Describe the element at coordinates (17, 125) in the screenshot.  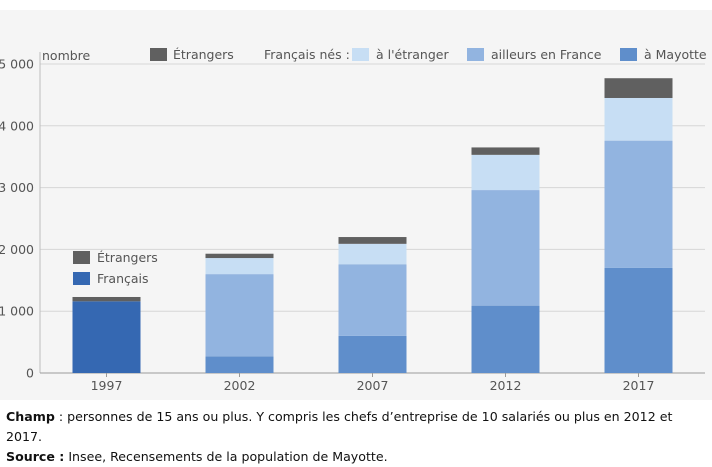
I see `y-tick-label: 4 000` at that location.